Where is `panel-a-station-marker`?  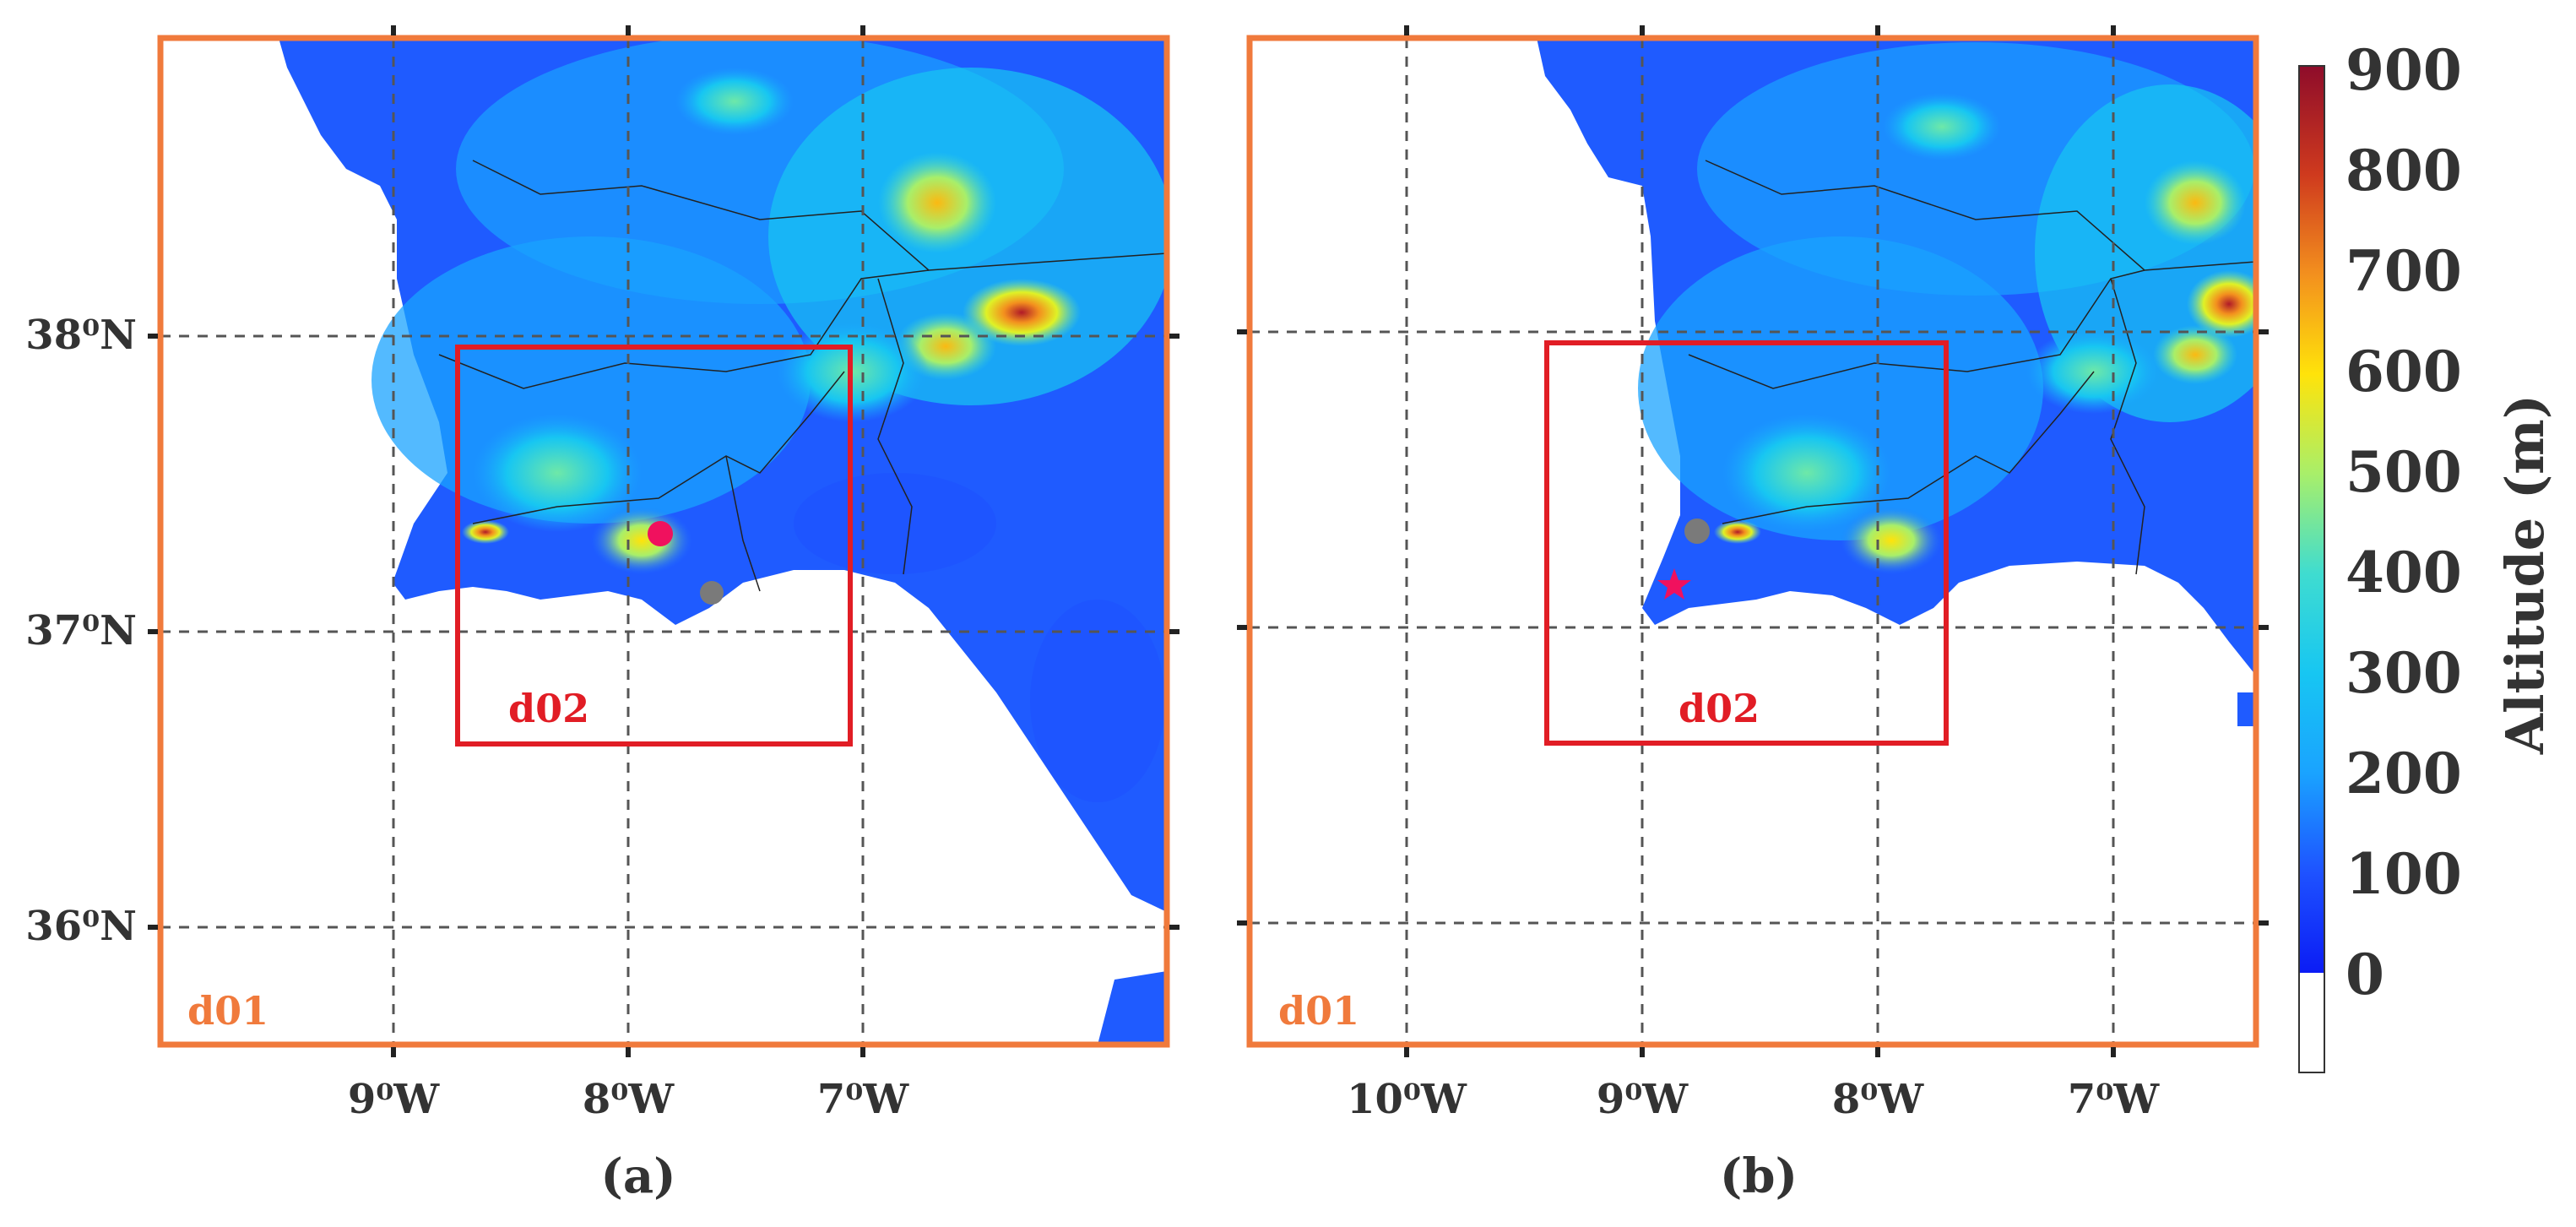 panel-a-station-marker is located at coordinates (661, 533).